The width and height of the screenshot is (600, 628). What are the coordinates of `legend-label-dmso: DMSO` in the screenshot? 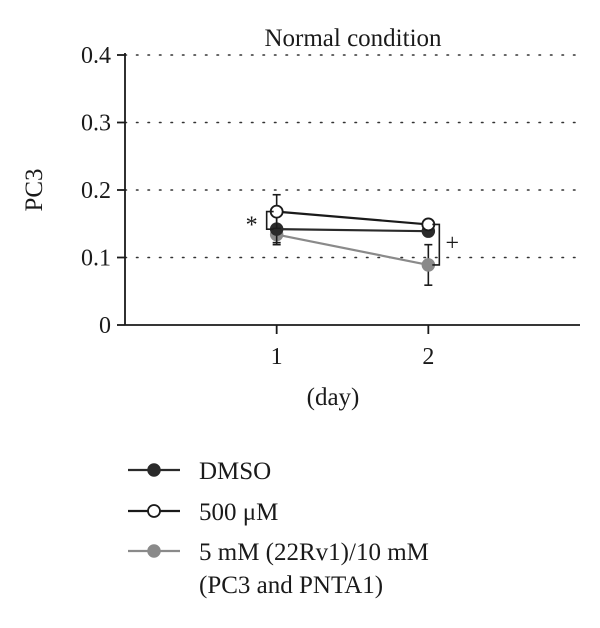 It's located at (235, 471).